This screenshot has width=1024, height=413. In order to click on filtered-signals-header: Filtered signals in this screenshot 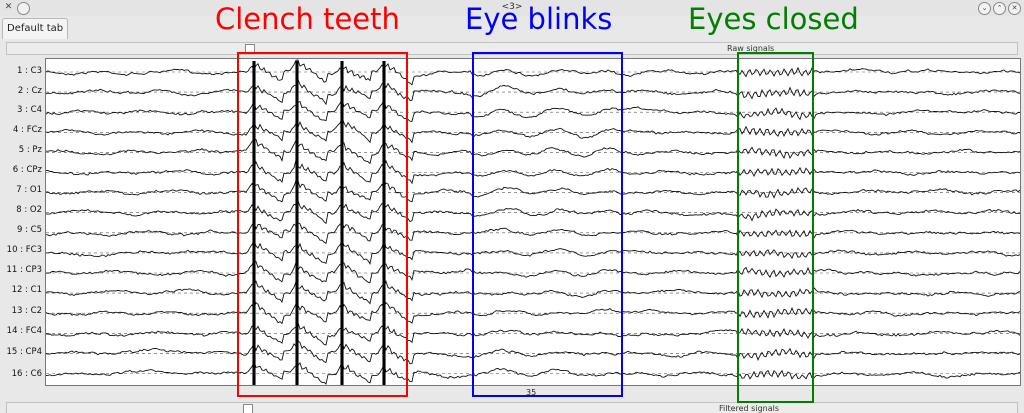, I will do `click(512, 407)`.